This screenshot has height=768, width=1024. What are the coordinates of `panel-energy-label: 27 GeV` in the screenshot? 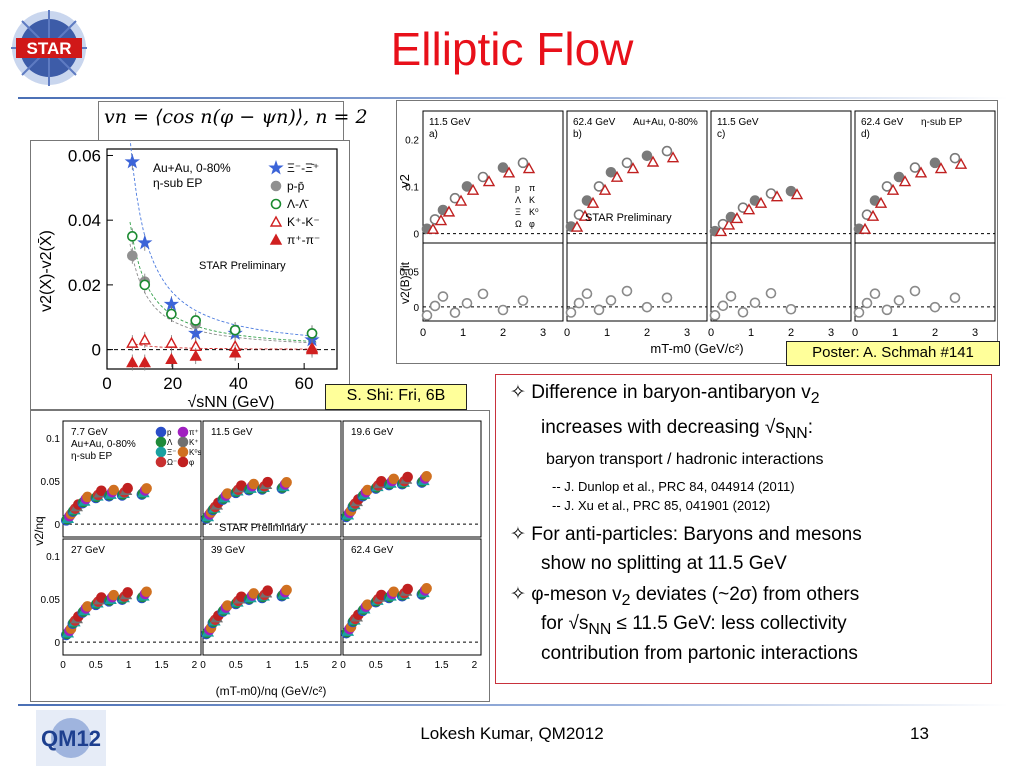 It's located at (88, 550).